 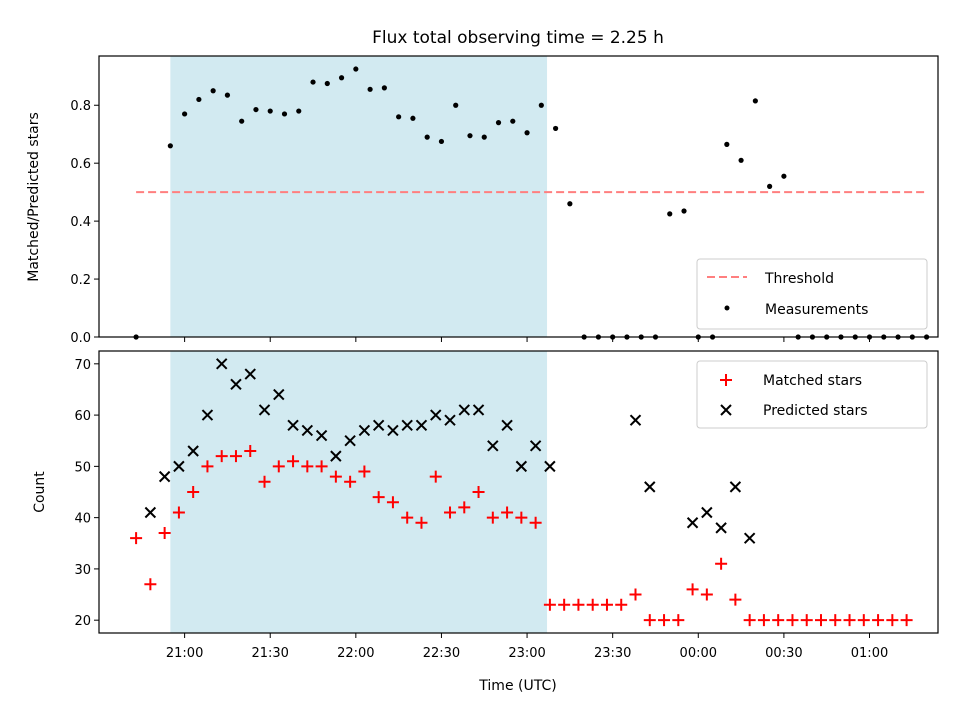 What do you see at coordinates (612, 653) in the screenshot?
I see `x-tick-label: 23:30` at bounding box center [612, 653].